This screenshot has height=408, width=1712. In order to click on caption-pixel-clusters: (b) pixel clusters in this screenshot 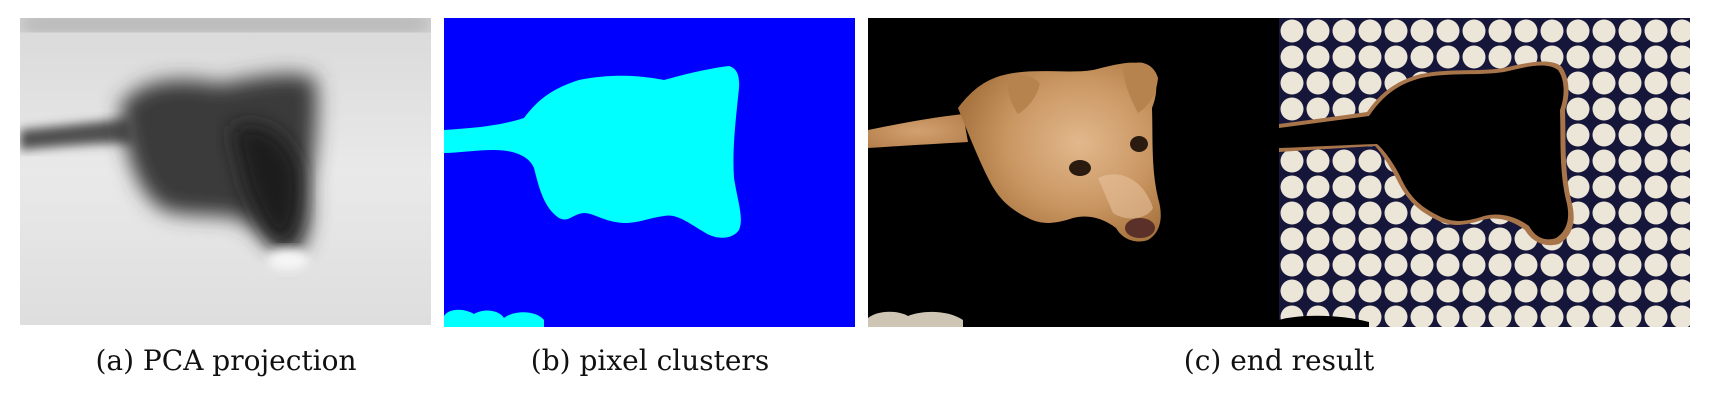, I will do `click(650, 360)`.